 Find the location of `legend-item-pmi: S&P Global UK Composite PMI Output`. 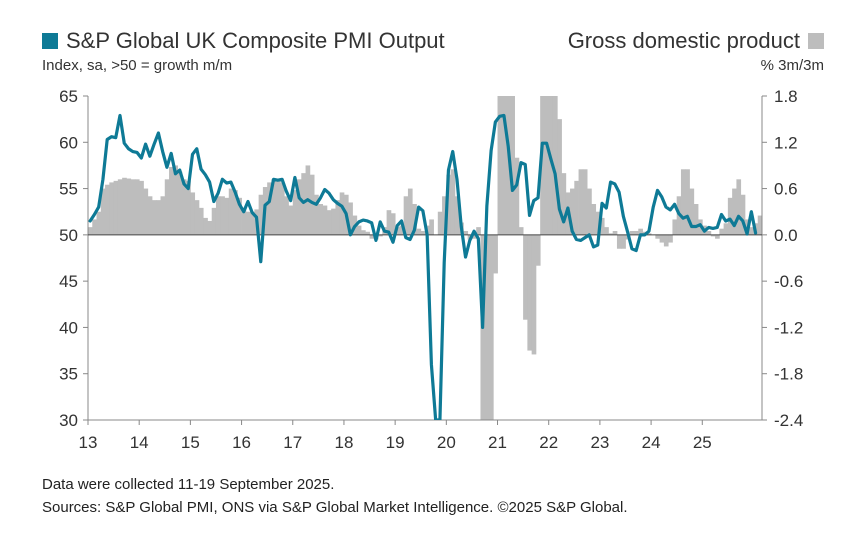

legend-item-pmi: S&P Global UK Composite PMI Output is located at coordinates (243, 41).